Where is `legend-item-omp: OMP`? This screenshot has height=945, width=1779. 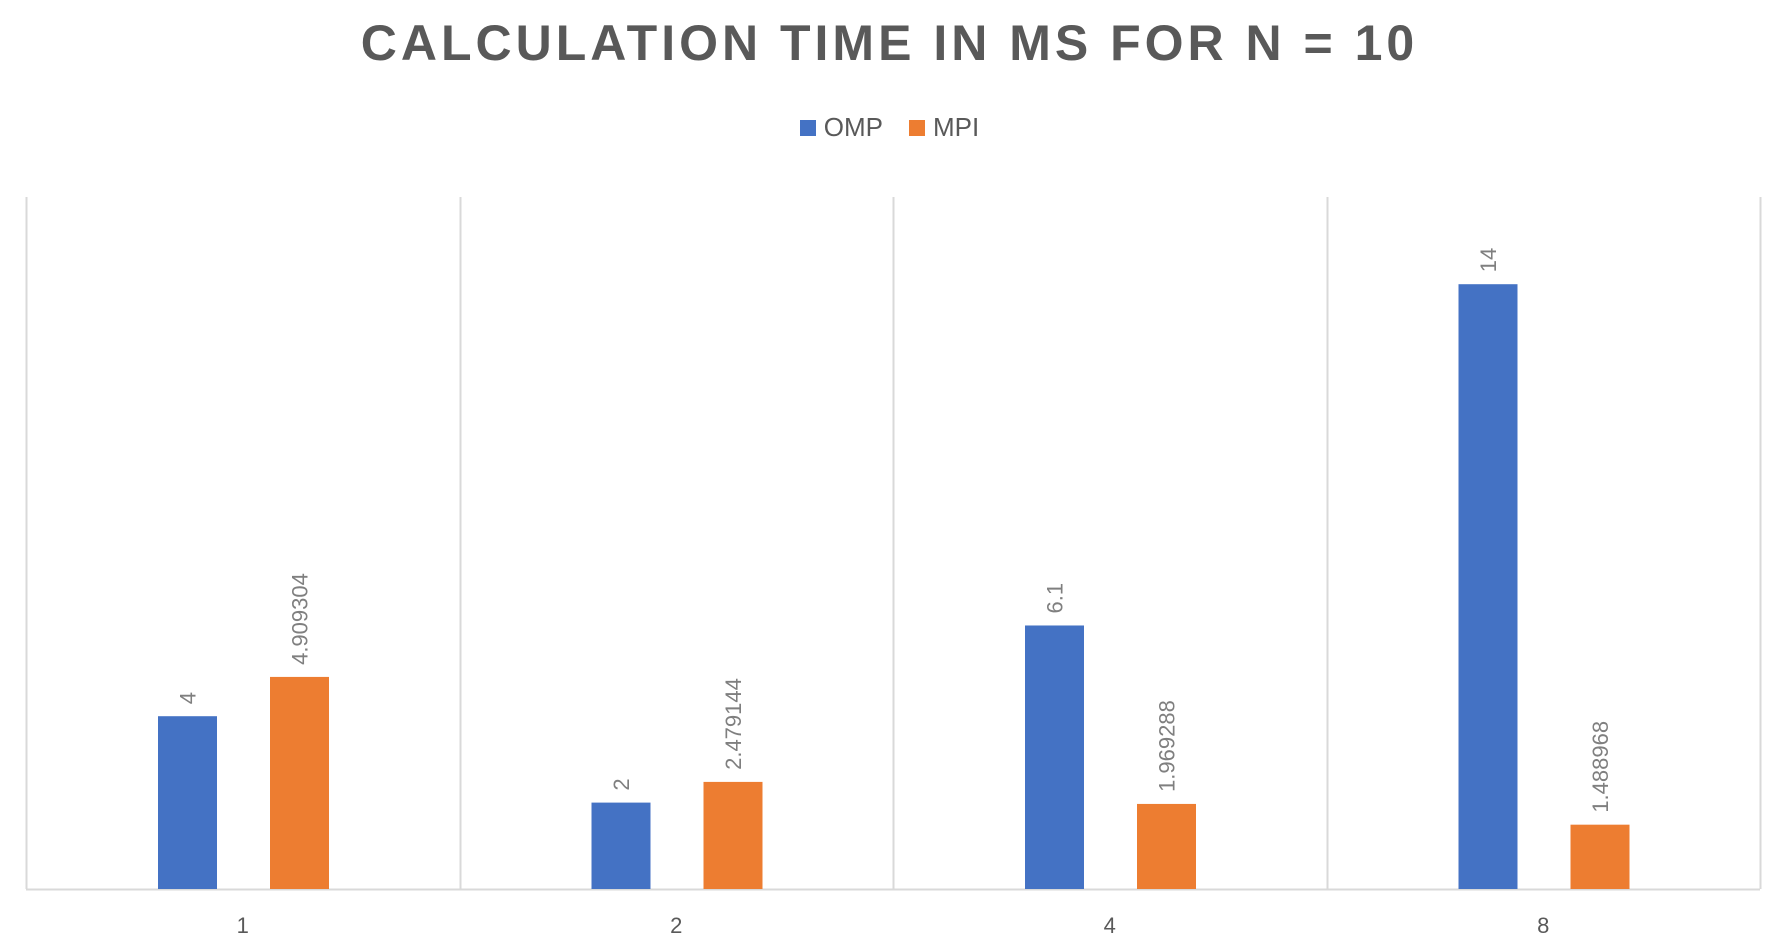 legend-item-omp: OMP is located at coordinates (841, 127).